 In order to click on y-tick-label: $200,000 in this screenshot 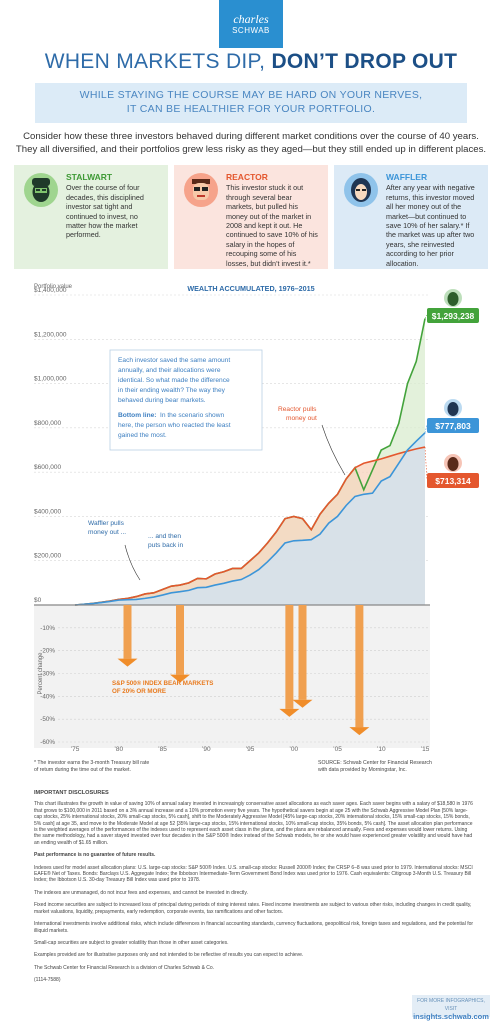, I will do `click(47, 556)`.